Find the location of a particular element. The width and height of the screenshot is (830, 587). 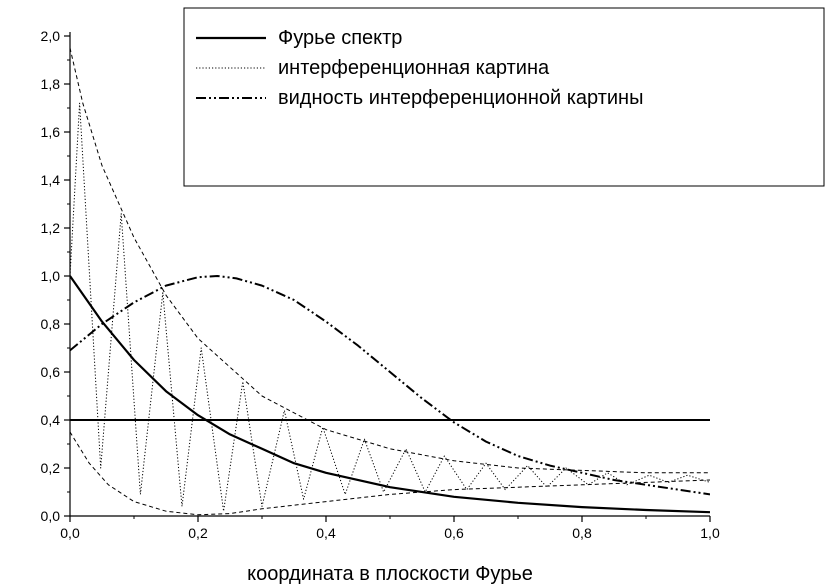

y-tick-label: 1,2 is located at coordinates (51, 228).